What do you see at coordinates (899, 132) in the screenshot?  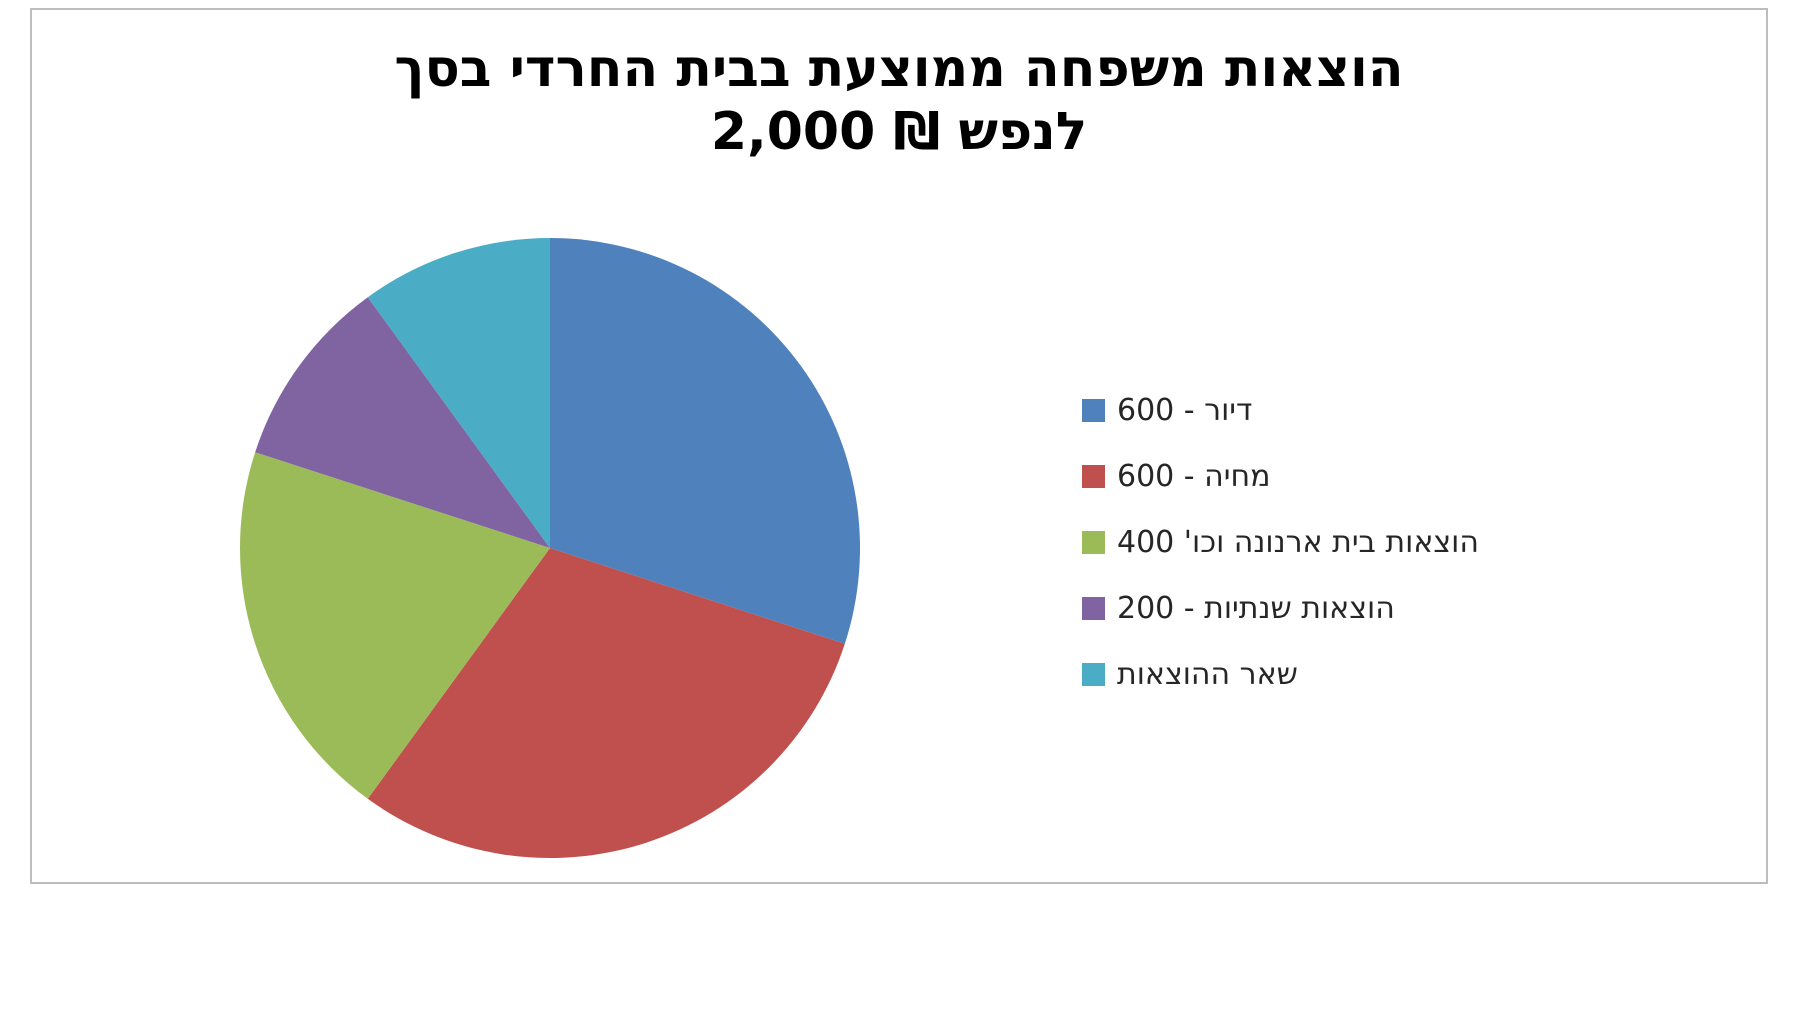 I see `chart-title-line-2: 2,000 ₪ לנפש` at bounding box center [899, 132].